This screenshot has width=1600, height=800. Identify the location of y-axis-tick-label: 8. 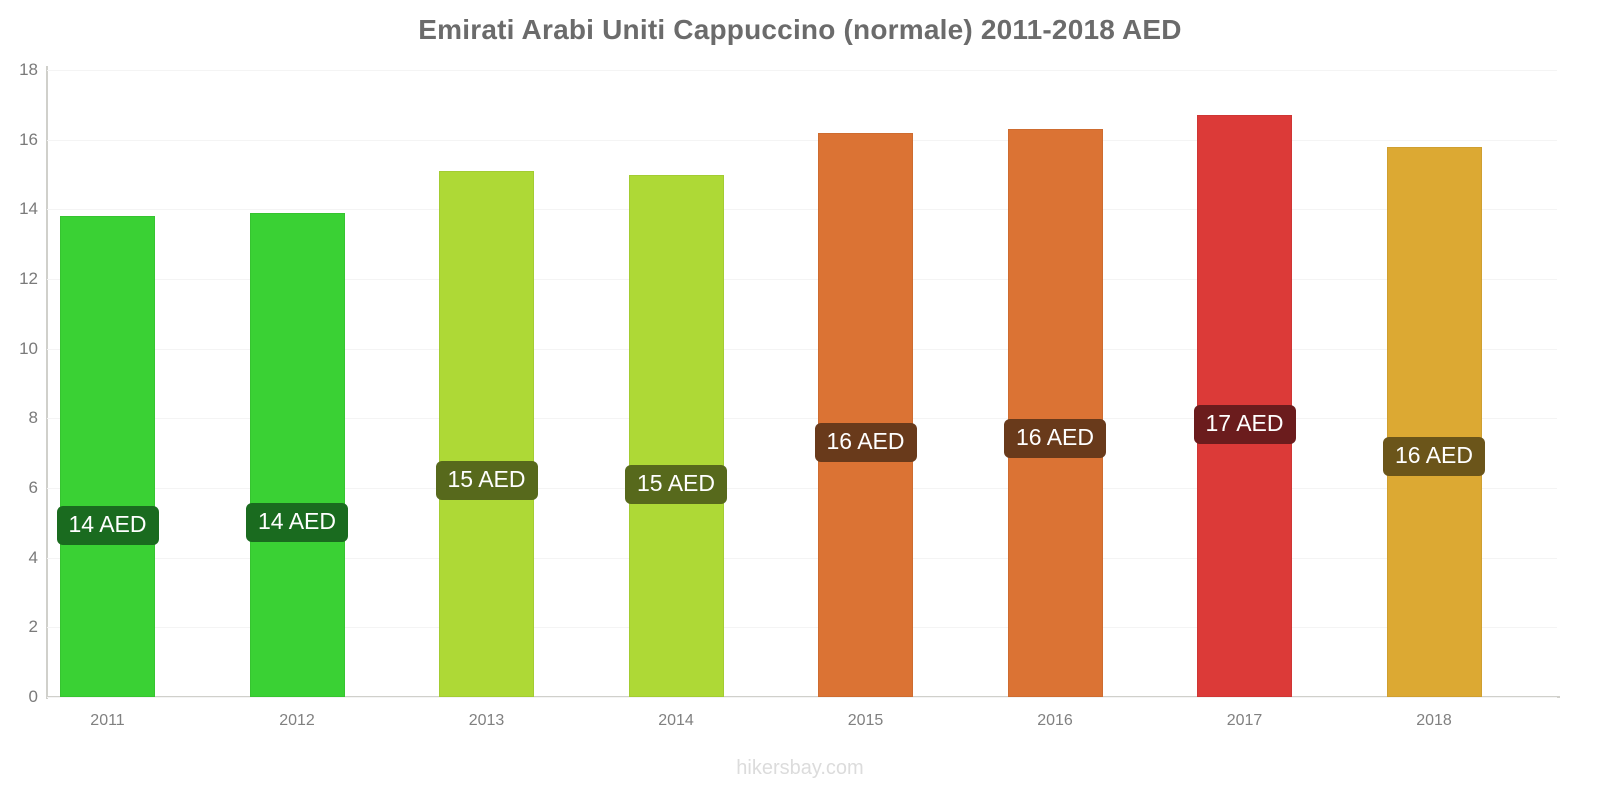
(33, 418).